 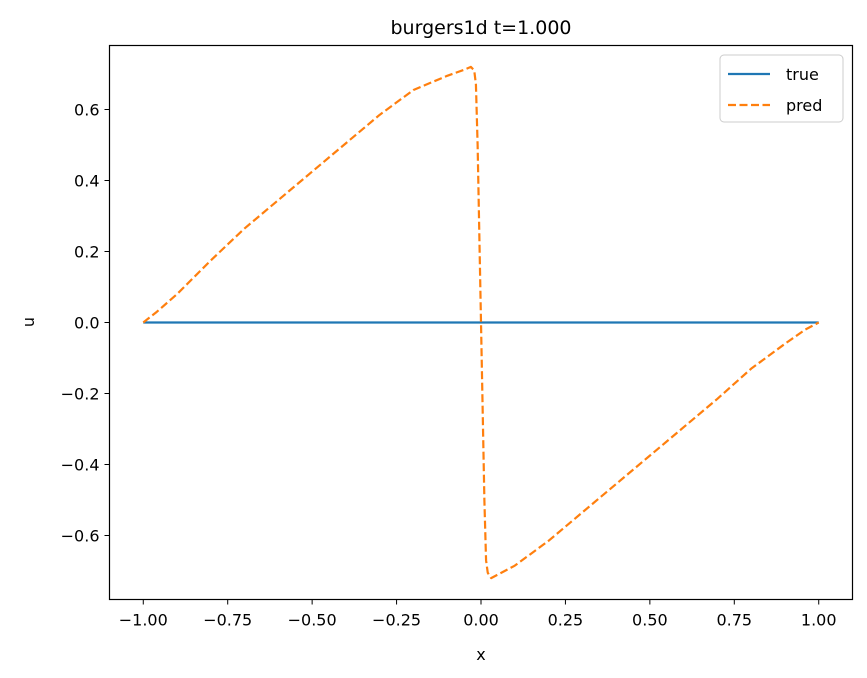 What do you see at coordinates (566, 620) in the screenshot?
I see `x-tick-label: 0.25` at bounding box center [566, 620].